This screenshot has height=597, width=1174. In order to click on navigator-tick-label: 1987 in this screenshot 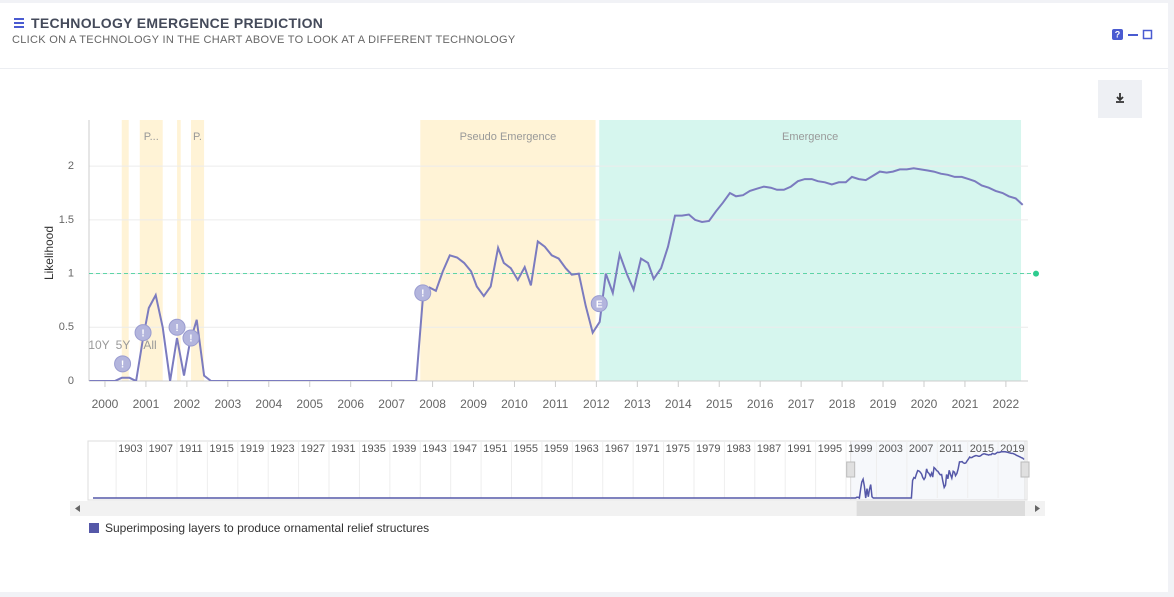, I will do `click(769, 449)`.